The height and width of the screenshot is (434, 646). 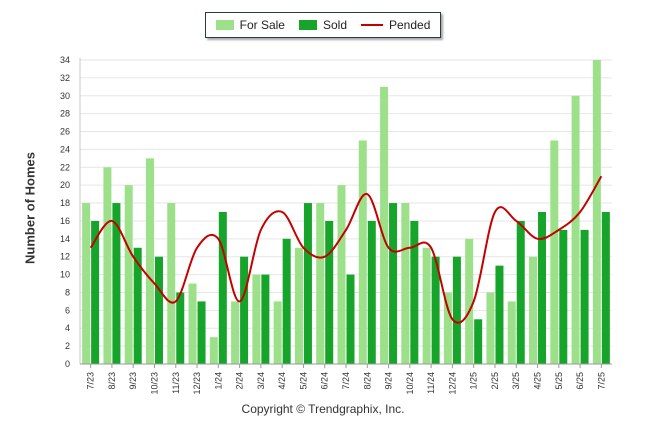 I want to click on x-tick-label: 8/24, so click(x=367, y=381).